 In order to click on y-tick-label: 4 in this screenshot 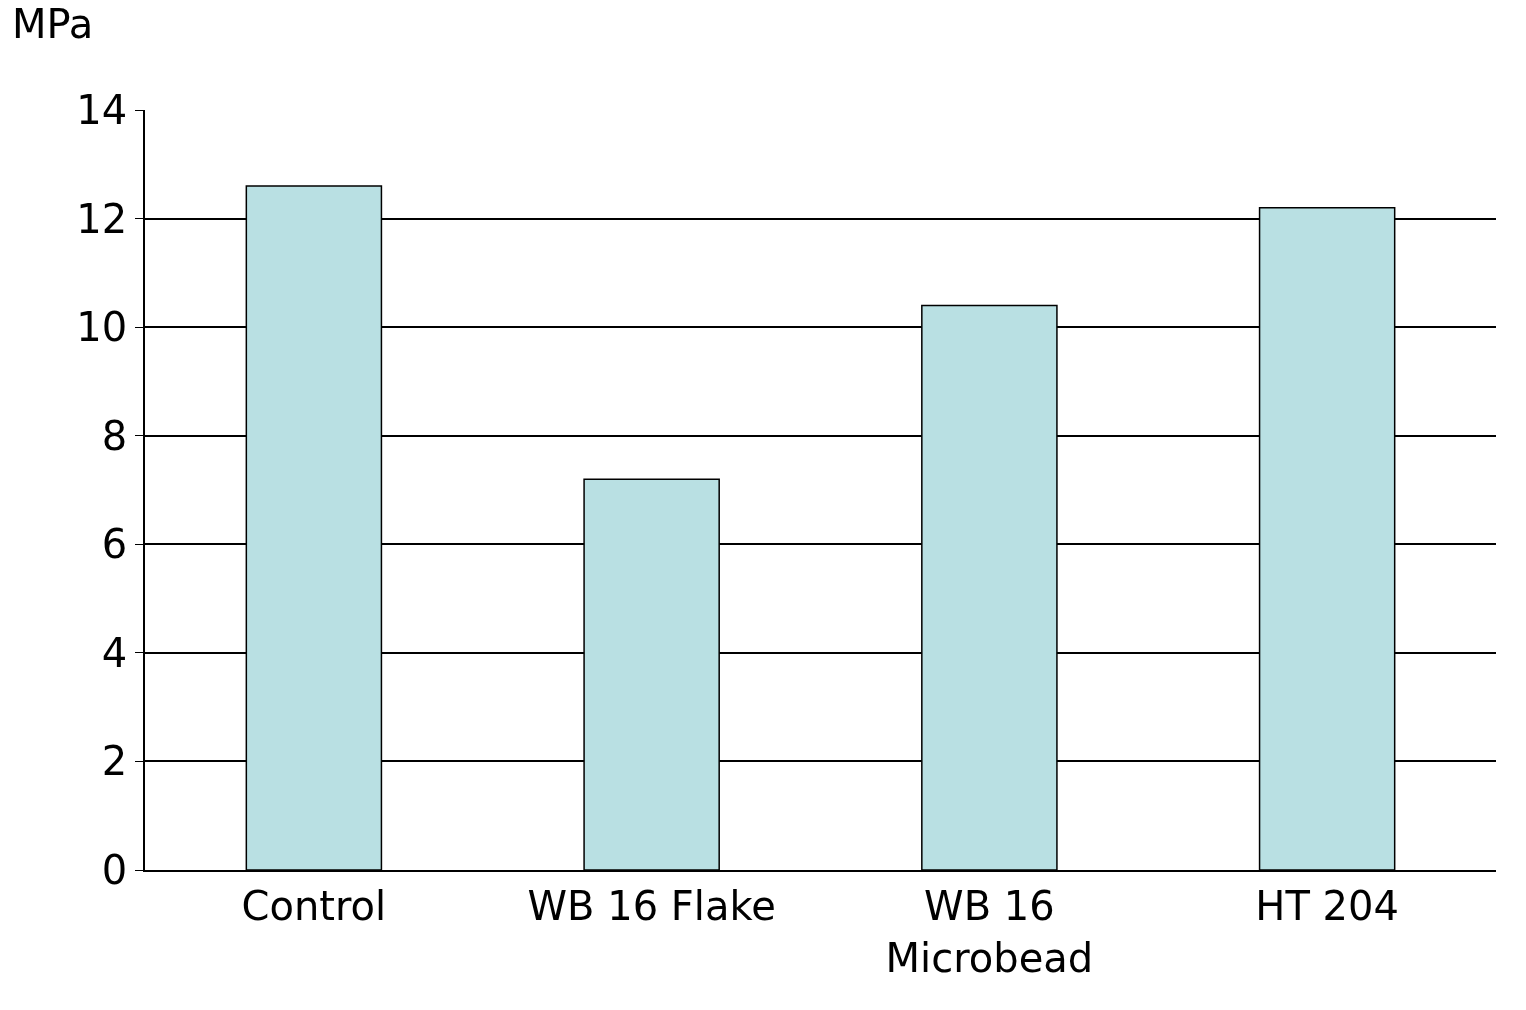, I will do `click(114, 652)`.